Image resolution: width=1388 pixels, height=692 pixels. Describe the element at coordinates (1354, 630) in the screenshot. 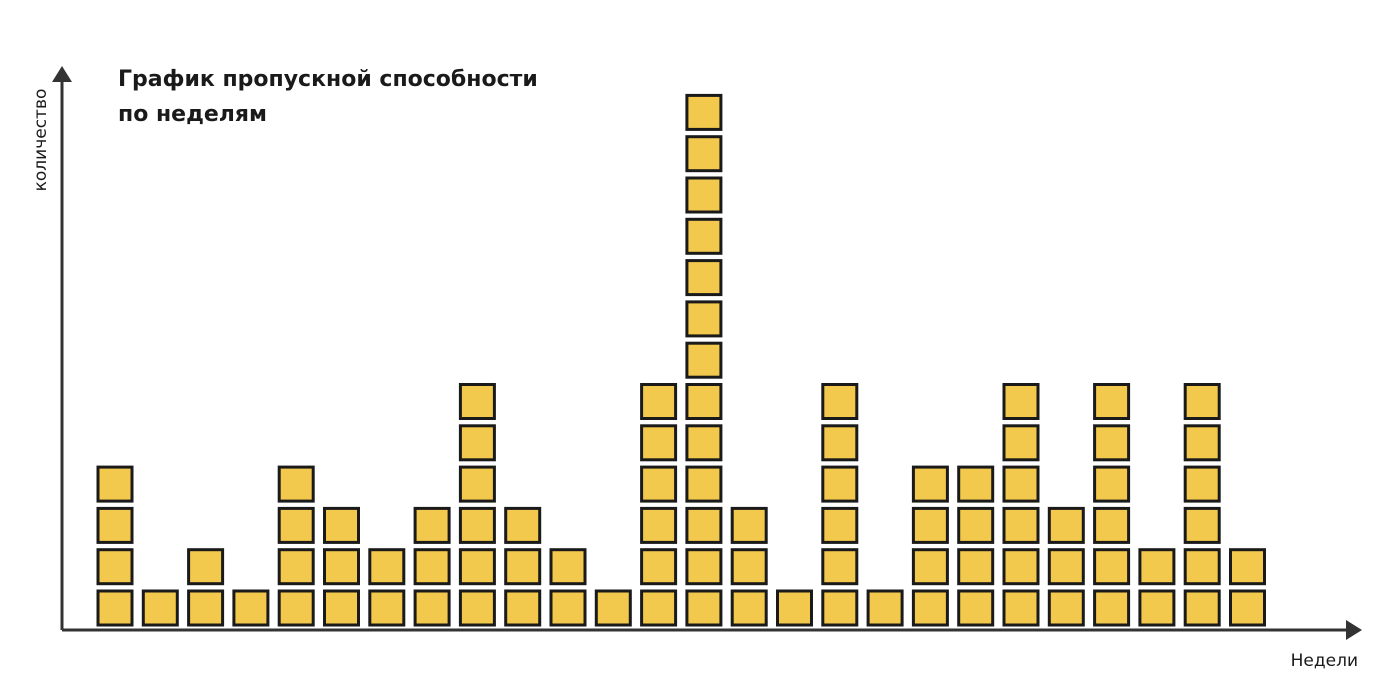

I see `x-axis-arrow-icon` at that location.